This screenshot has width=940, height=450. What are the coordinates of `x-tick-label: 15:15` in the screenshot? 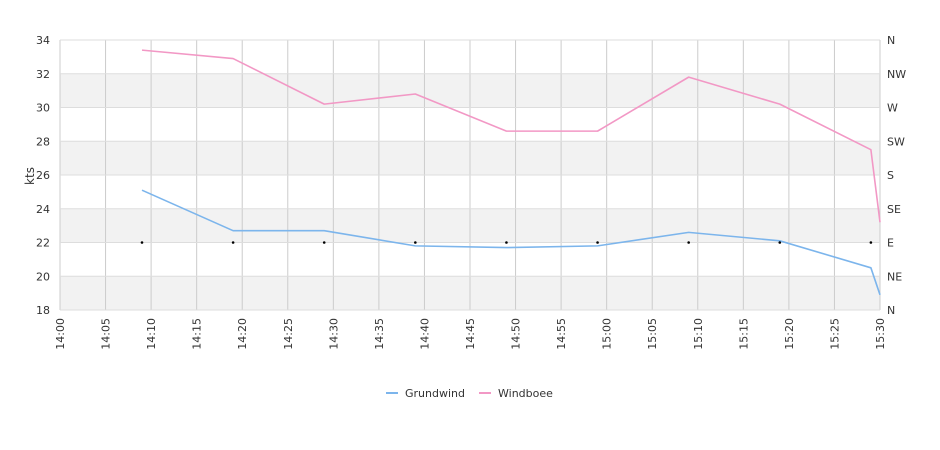 It's located at (743, 334).